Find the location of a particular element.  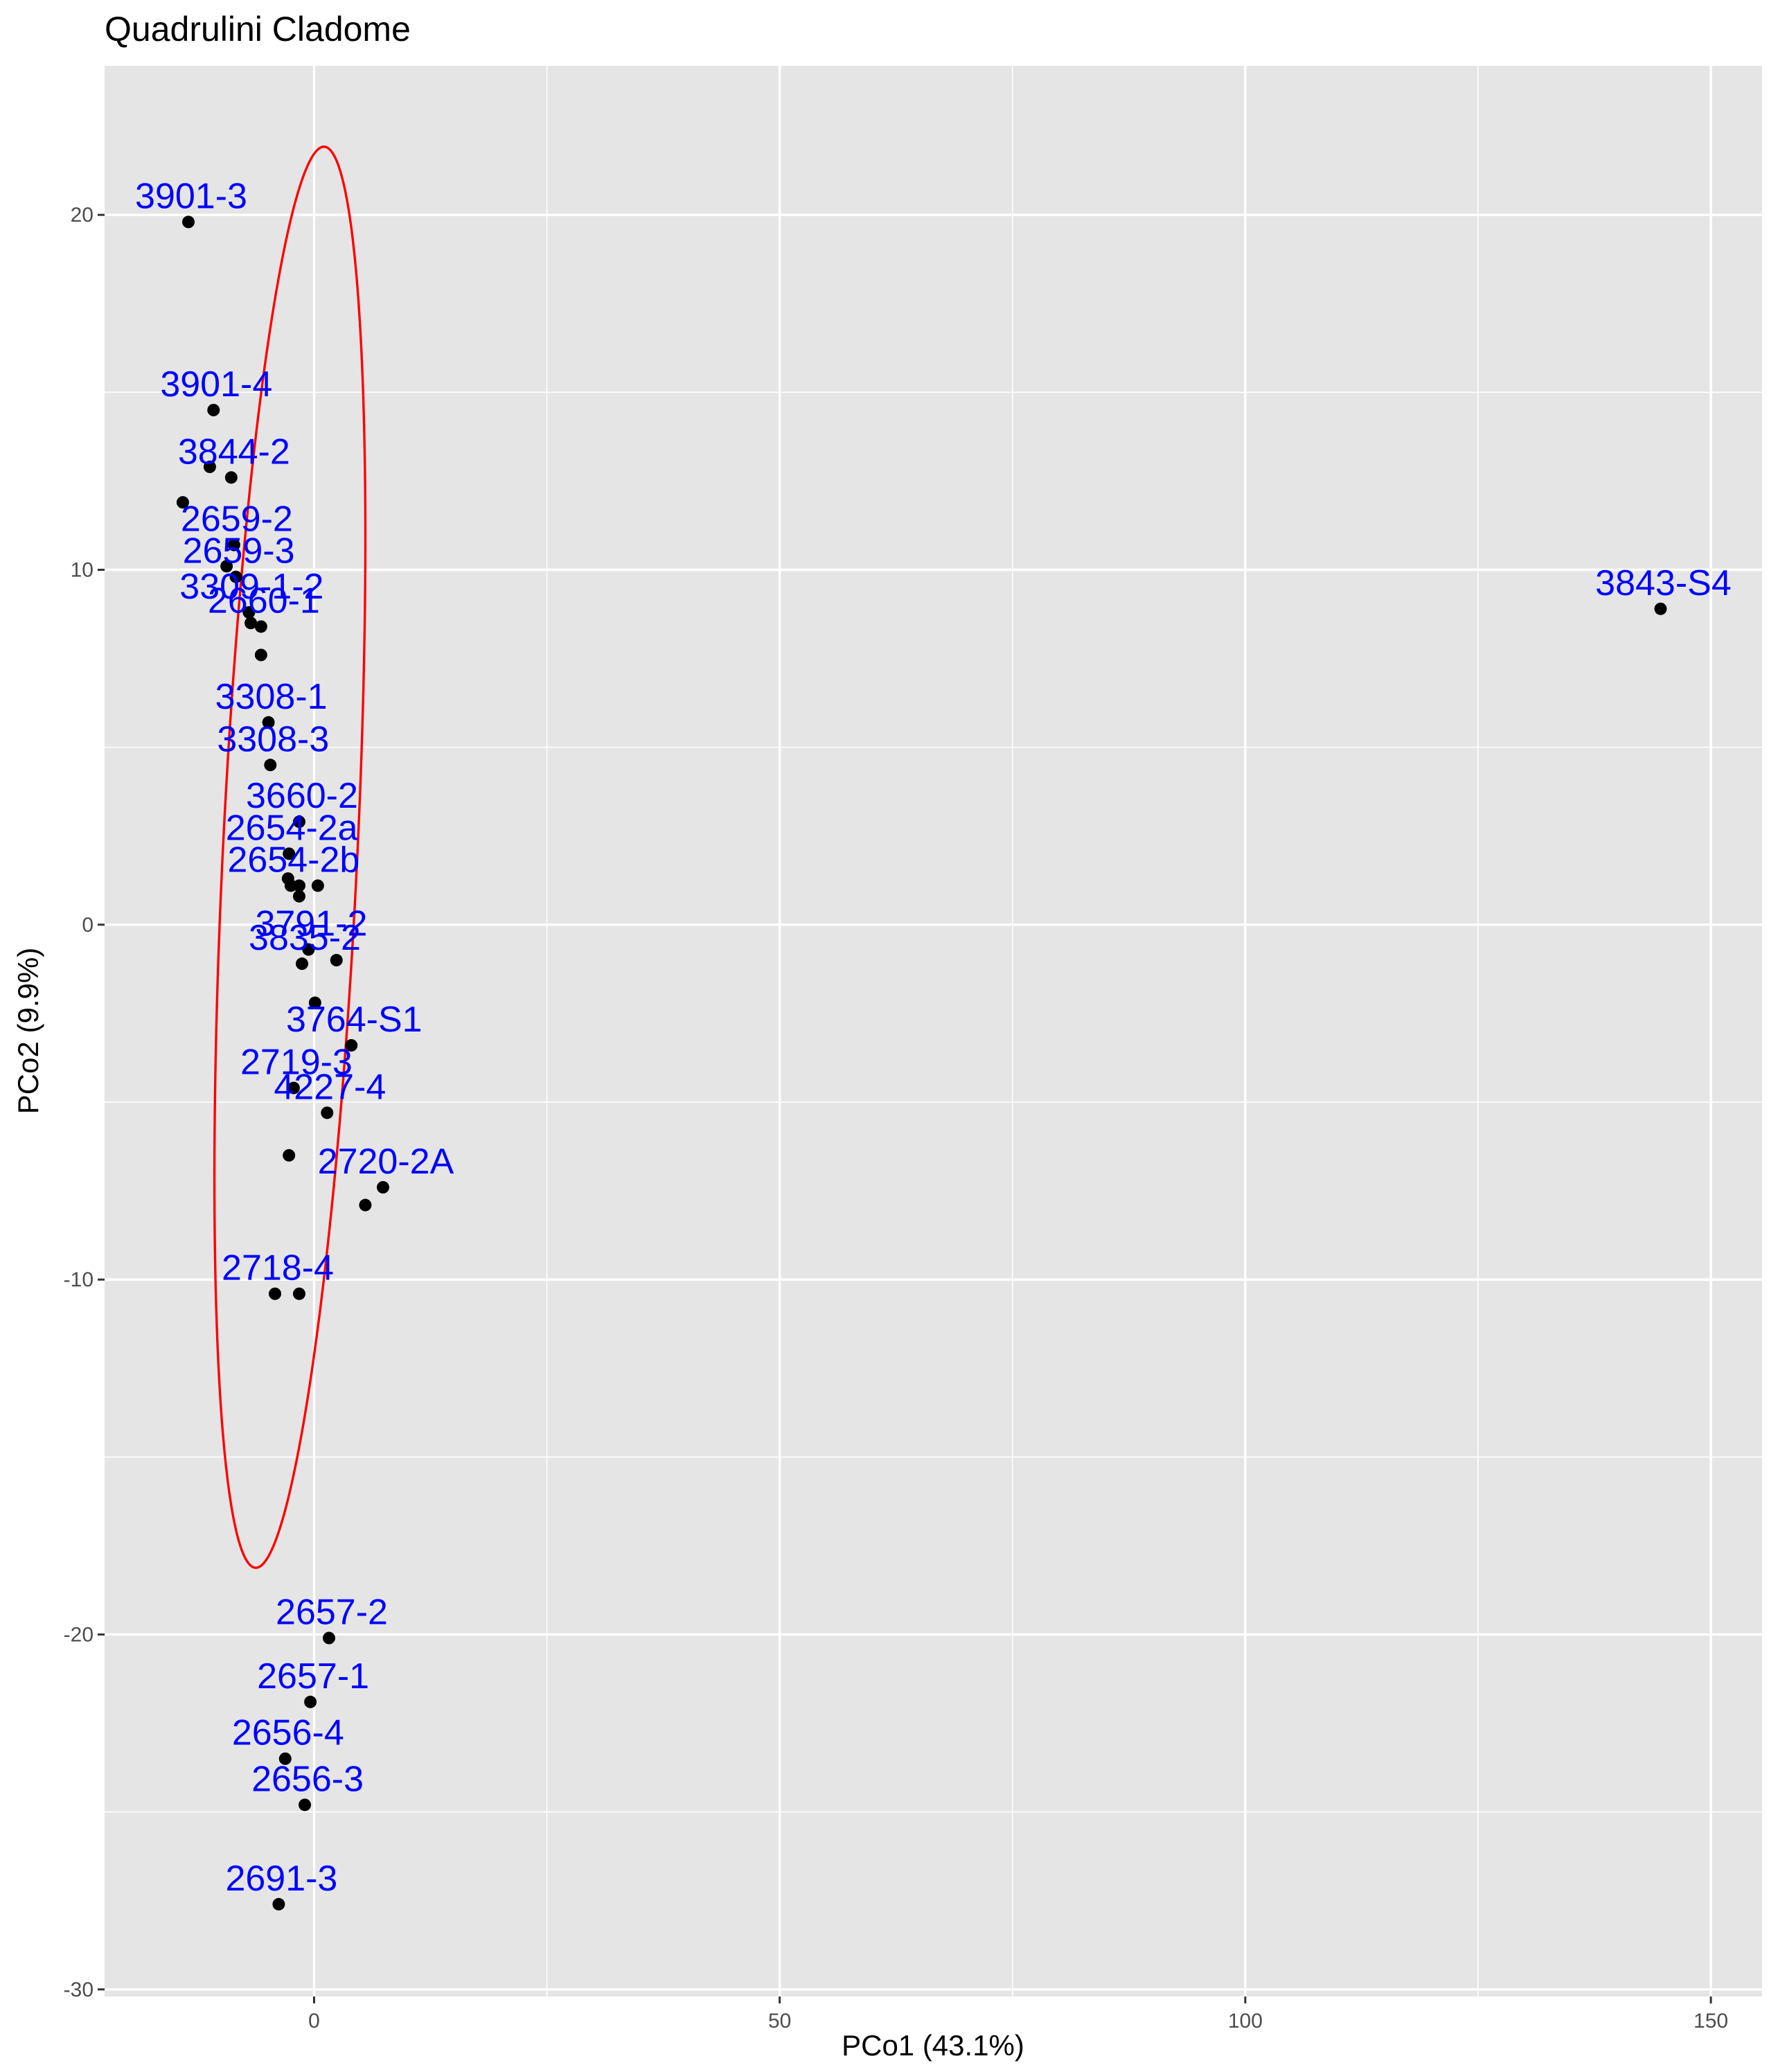

point-label: 2691-3 is located at coordinates (281, 1879).